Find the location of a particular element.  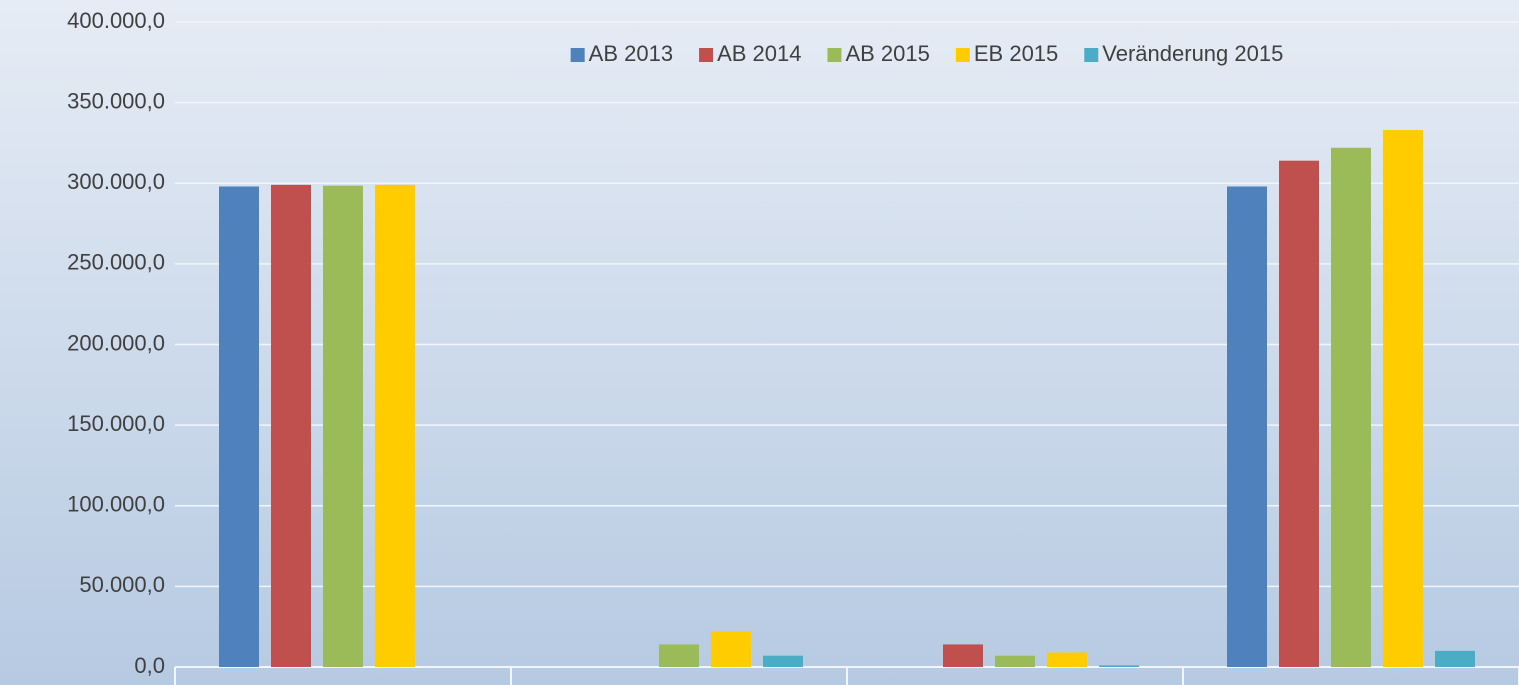

y-tick-label: 150.000,0 is located at coordinates (116, 423).